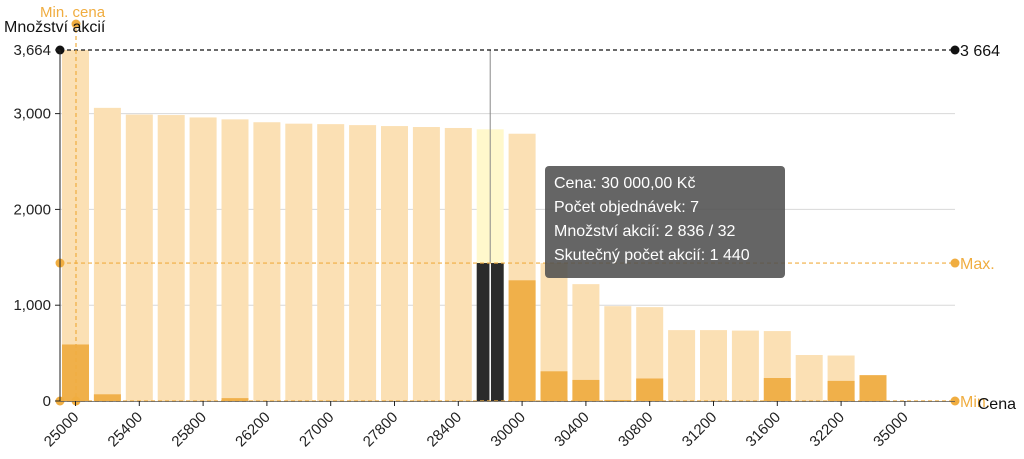 The image size is (1024, 459). What do you see at coordinates (645, 231) in the screenshot?
I see `tooltip-share-quantity: Množství akcií: 2 836 / 32` at bounding box center [645, 231].